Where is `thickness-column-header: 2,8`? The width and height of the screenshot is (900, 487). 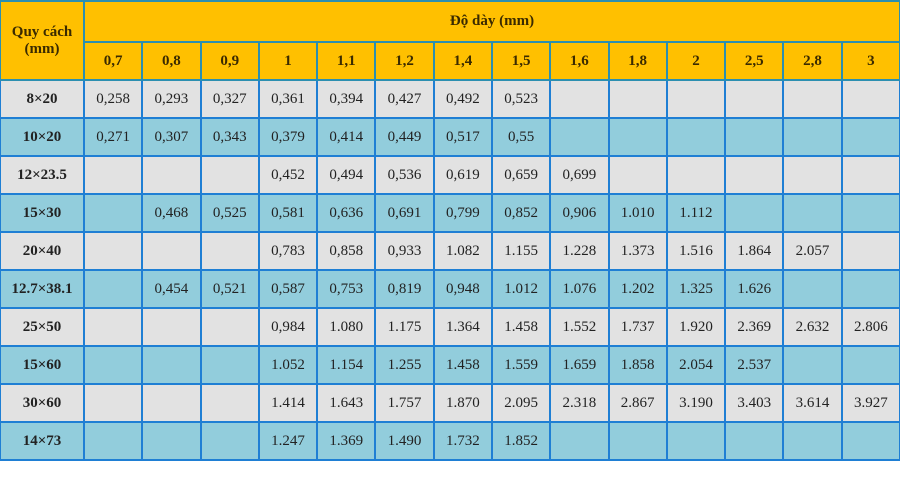 thickness-column-header: 2,8 is located at coordinates (812, 61).